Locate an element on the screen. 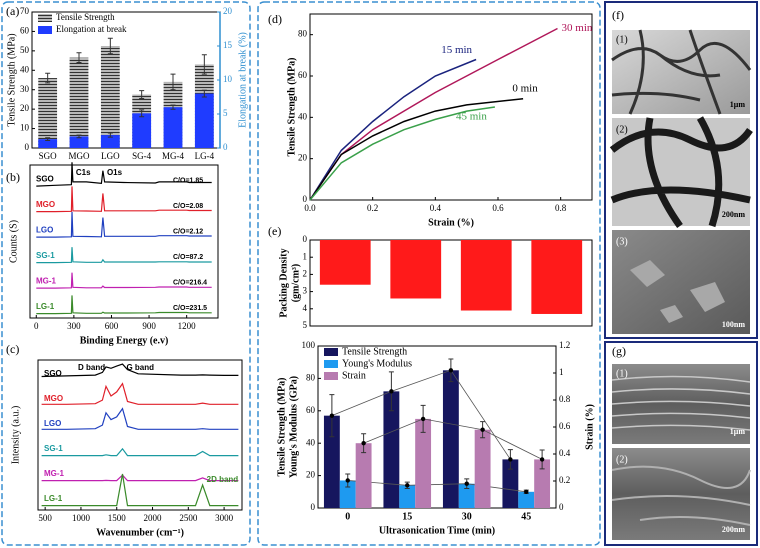  x-tick-label: MGO is located at coordinates (79, 156).